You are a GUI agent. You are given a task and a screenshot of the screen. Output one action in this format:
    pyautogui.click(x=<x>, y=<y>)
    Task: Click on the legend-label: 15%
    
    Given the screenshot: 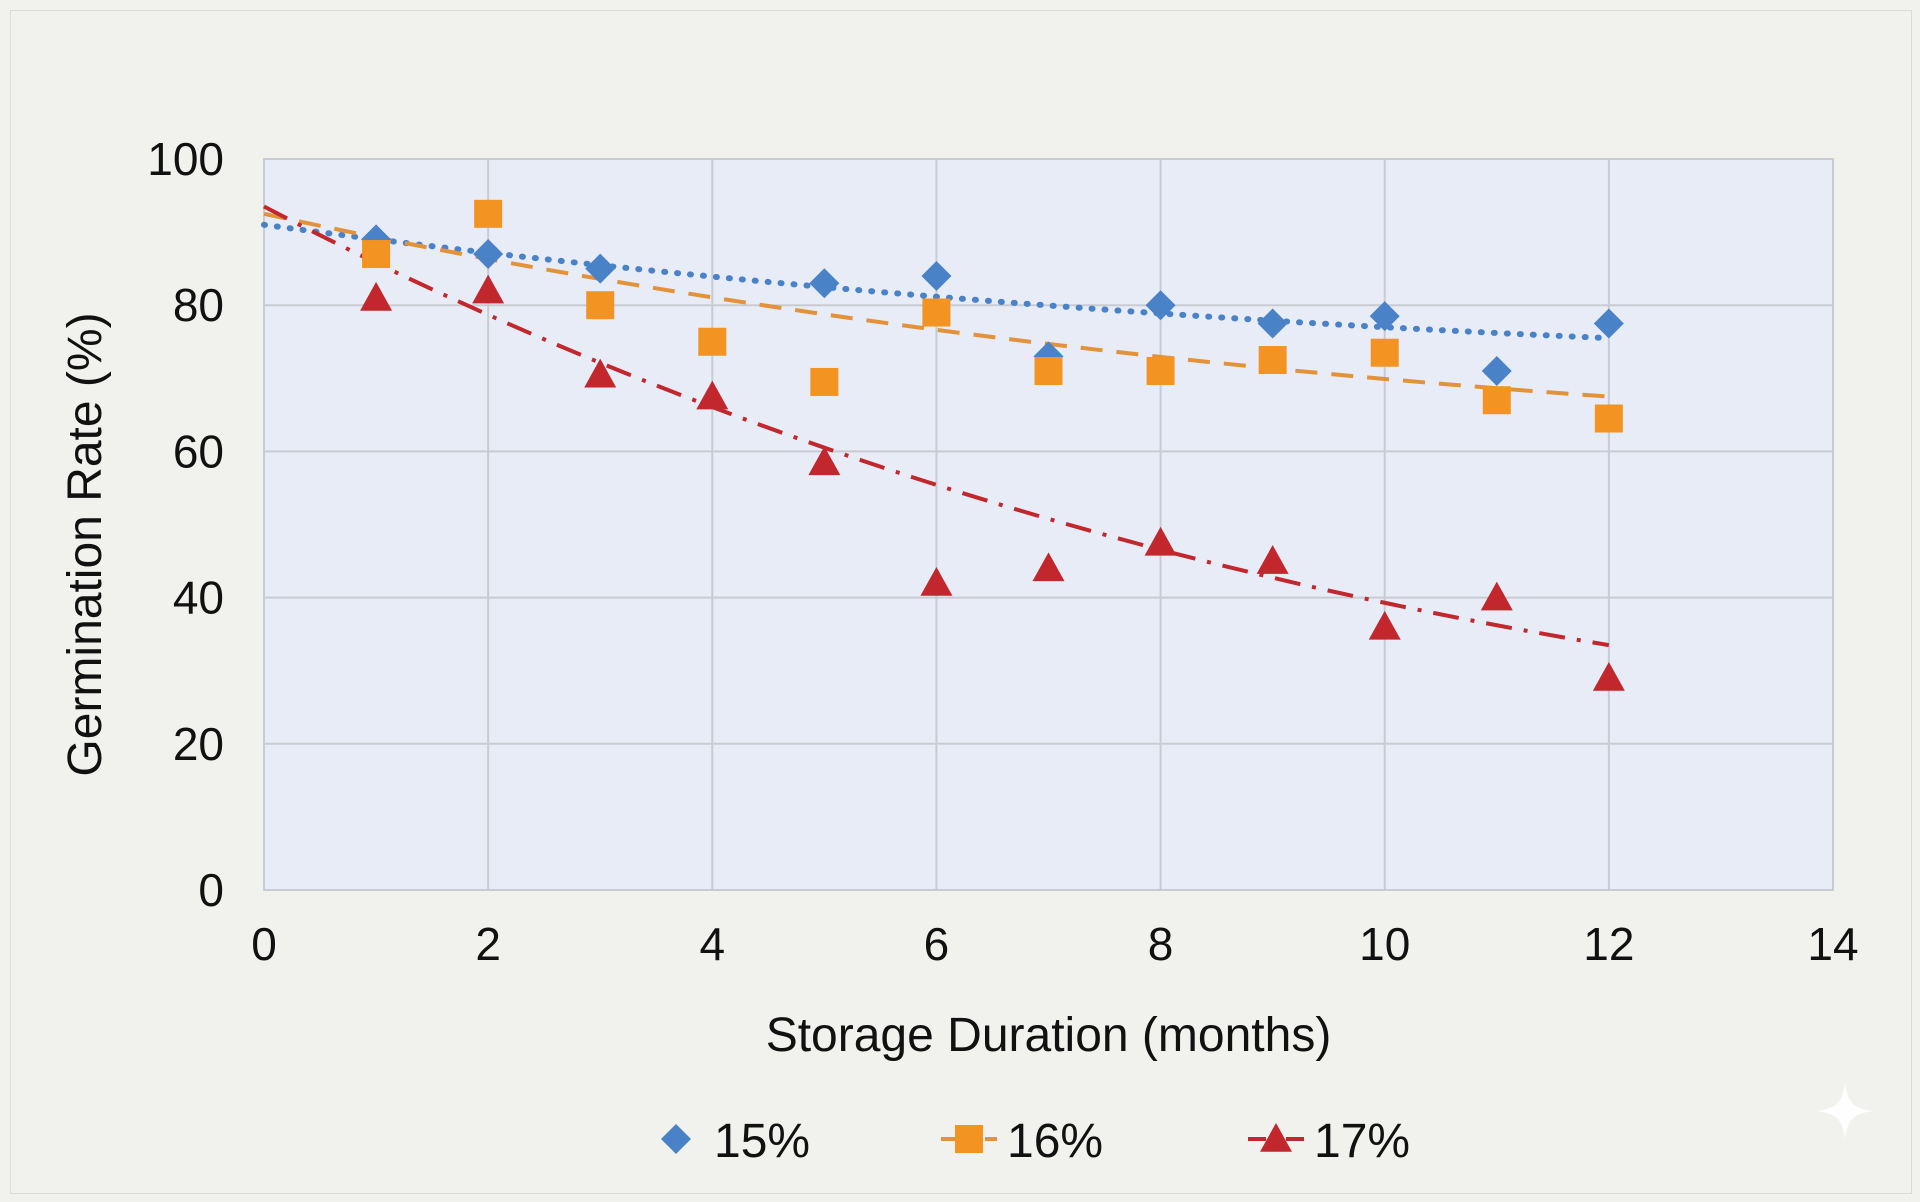 What is the action you would take?
    pyautogui.click(x=762, y=1141)
    